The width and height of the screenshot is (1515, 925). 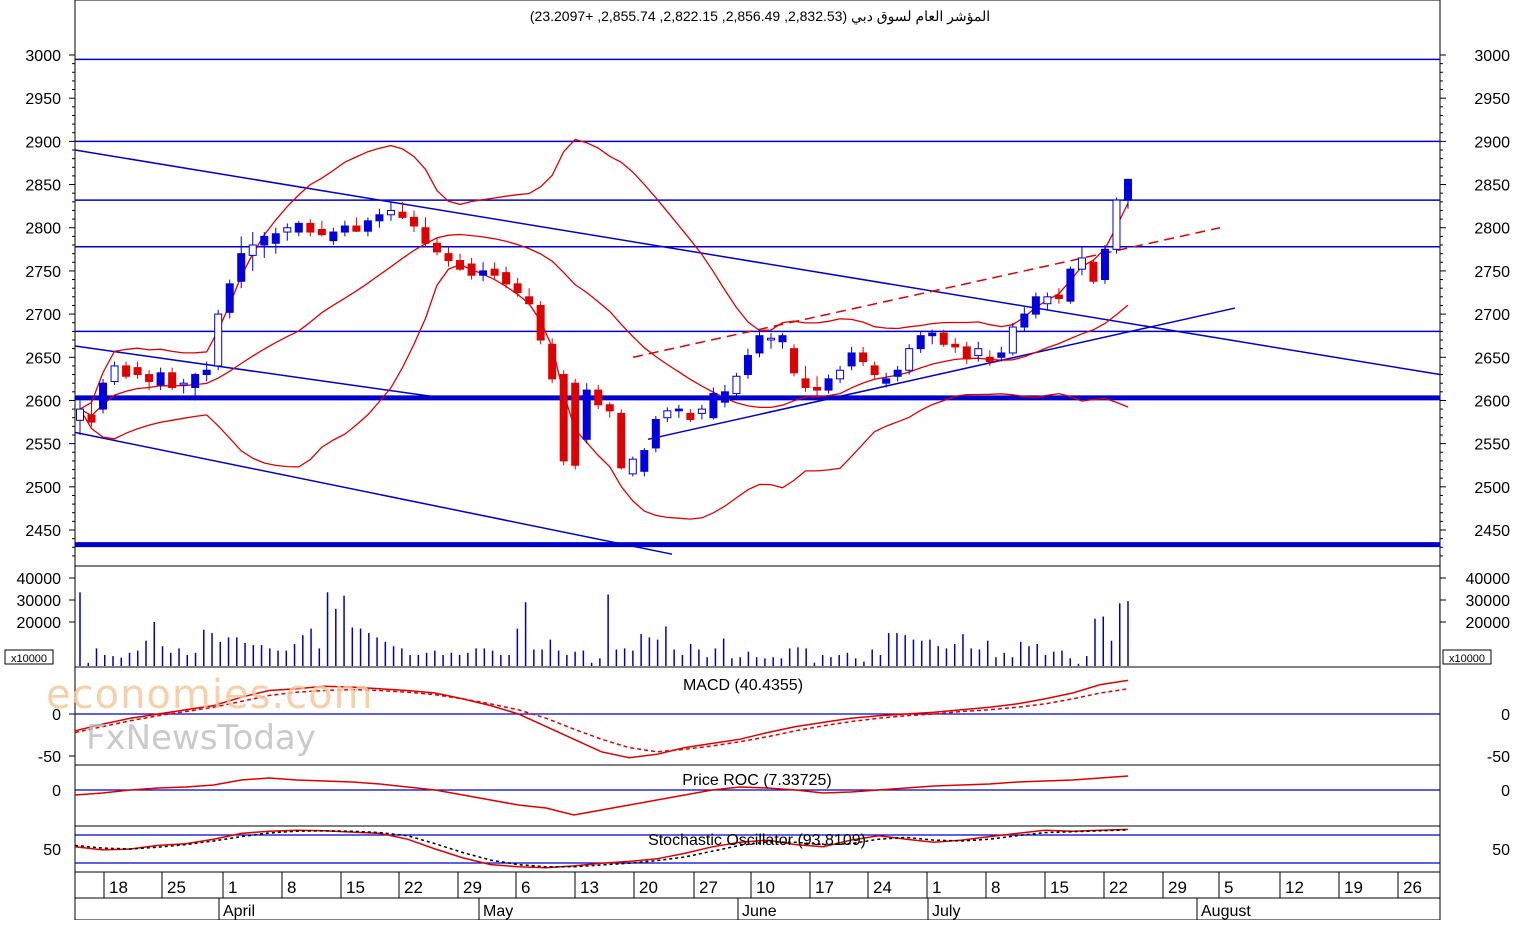 I want to click on date-label: 1, so click(x=232, y=887).